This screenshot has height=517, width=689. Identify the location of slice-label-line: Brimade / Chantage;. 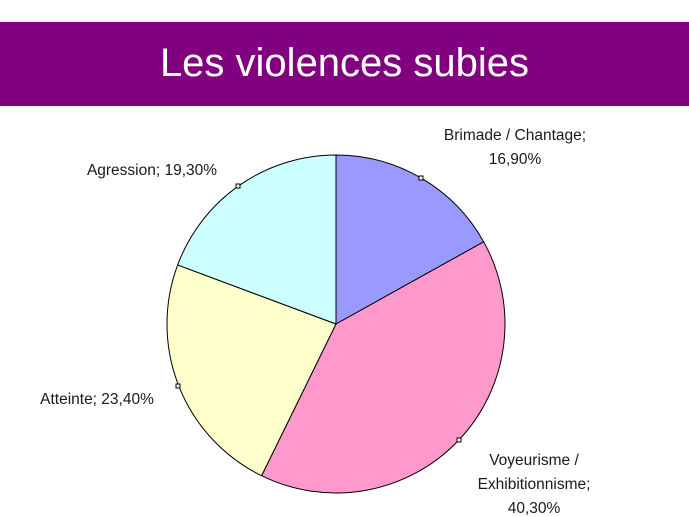
(515, 135).